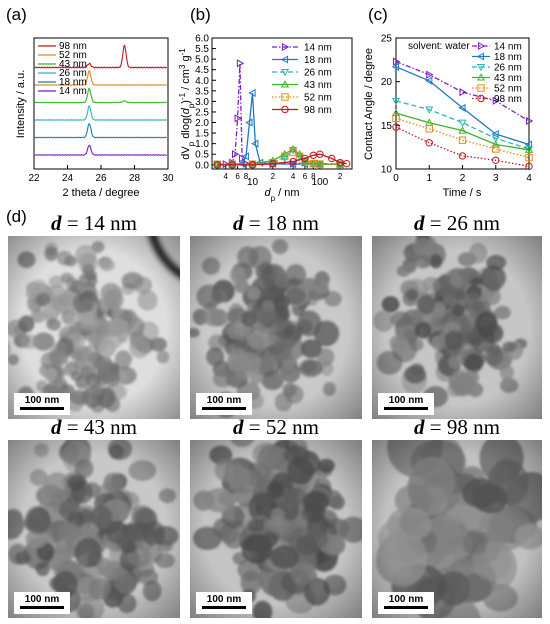  Describe the element at coordinates (281, 427) in the screenshot. I see `tem-title-value: = 52 nm` at that location.